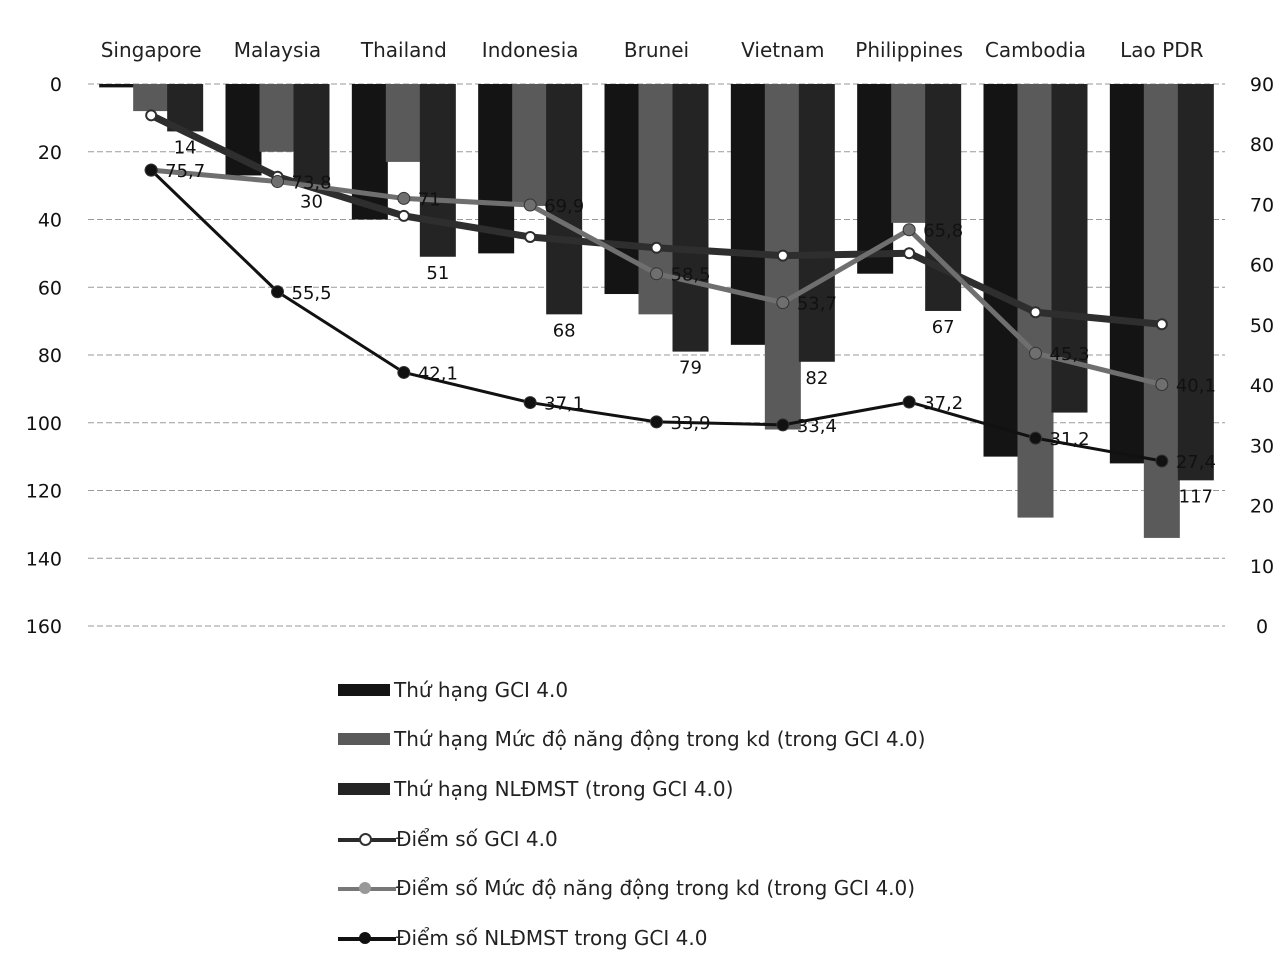 The image size is (1283, 964). I want to click on left-axis-tick-label: 40, so click(50, 221).